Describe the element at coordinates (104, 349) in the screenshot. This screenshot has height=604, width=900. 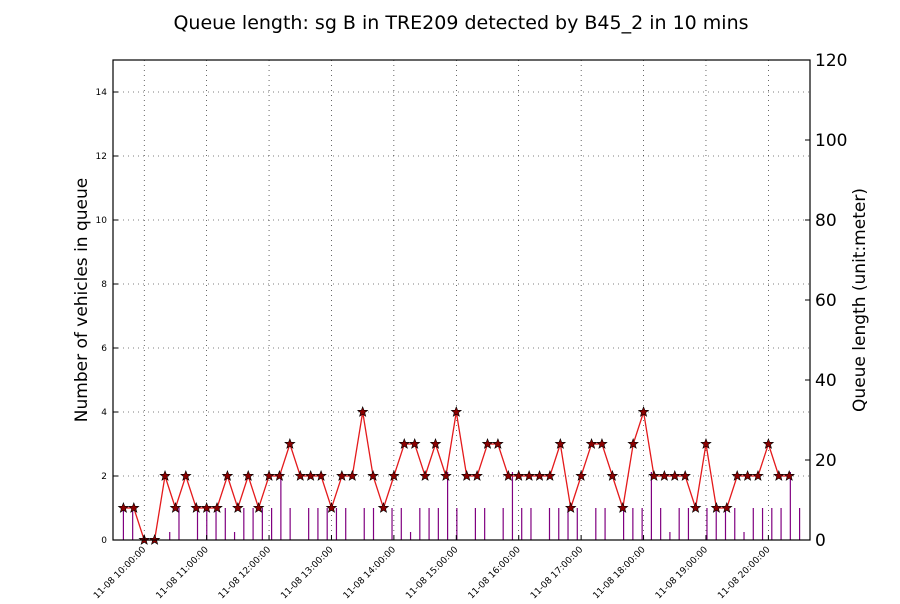
I see `y-tick-label-left: 6` at that location.